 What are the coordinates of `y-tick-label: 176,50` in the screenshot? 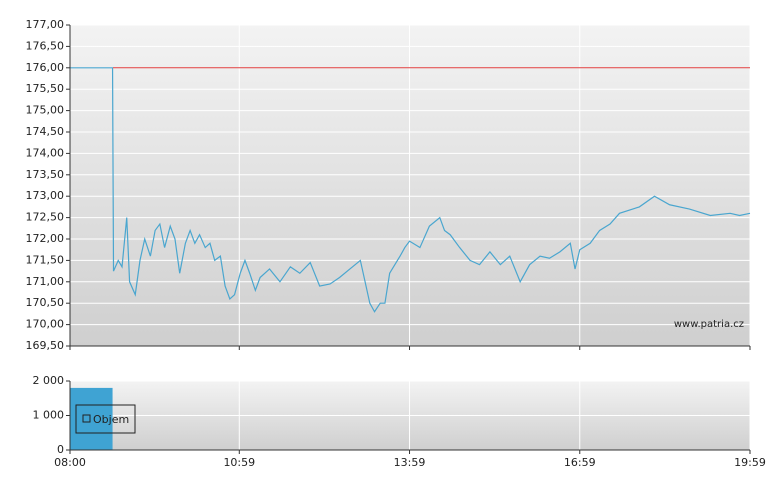 It's located at (45, 45).